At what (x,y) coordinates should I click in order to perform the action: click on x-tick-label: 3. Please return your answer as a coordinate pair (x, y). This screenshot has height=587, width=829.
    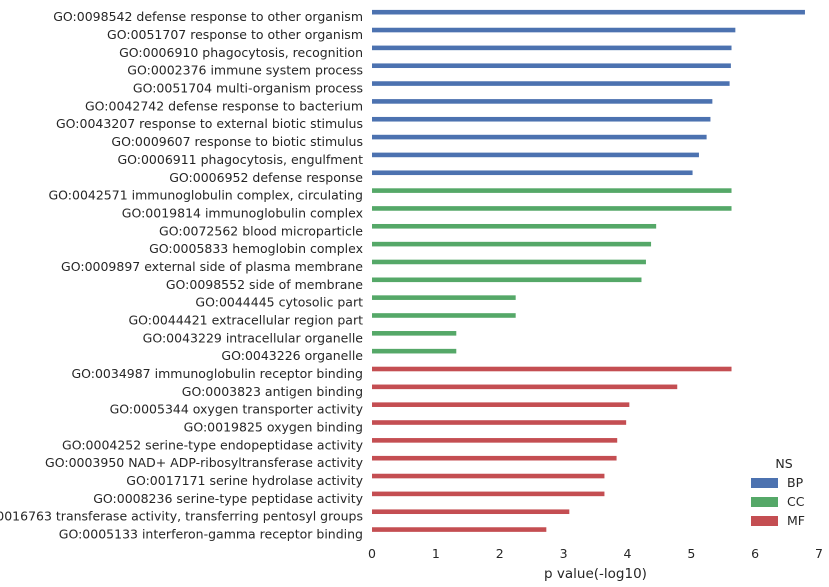
    Looking at the image, I should click on (564, 553).